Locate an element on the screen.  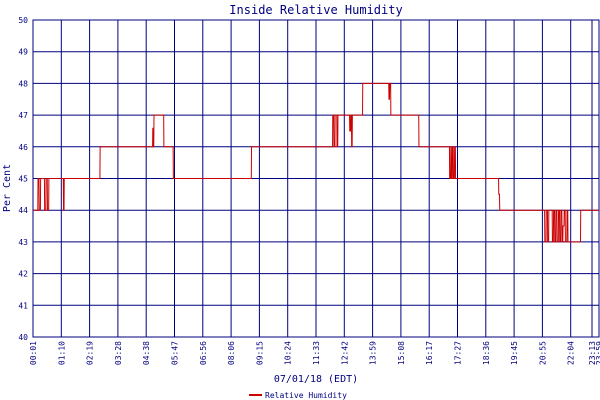
x-tick-label: 23:13 is located at coordinates (592, 353).